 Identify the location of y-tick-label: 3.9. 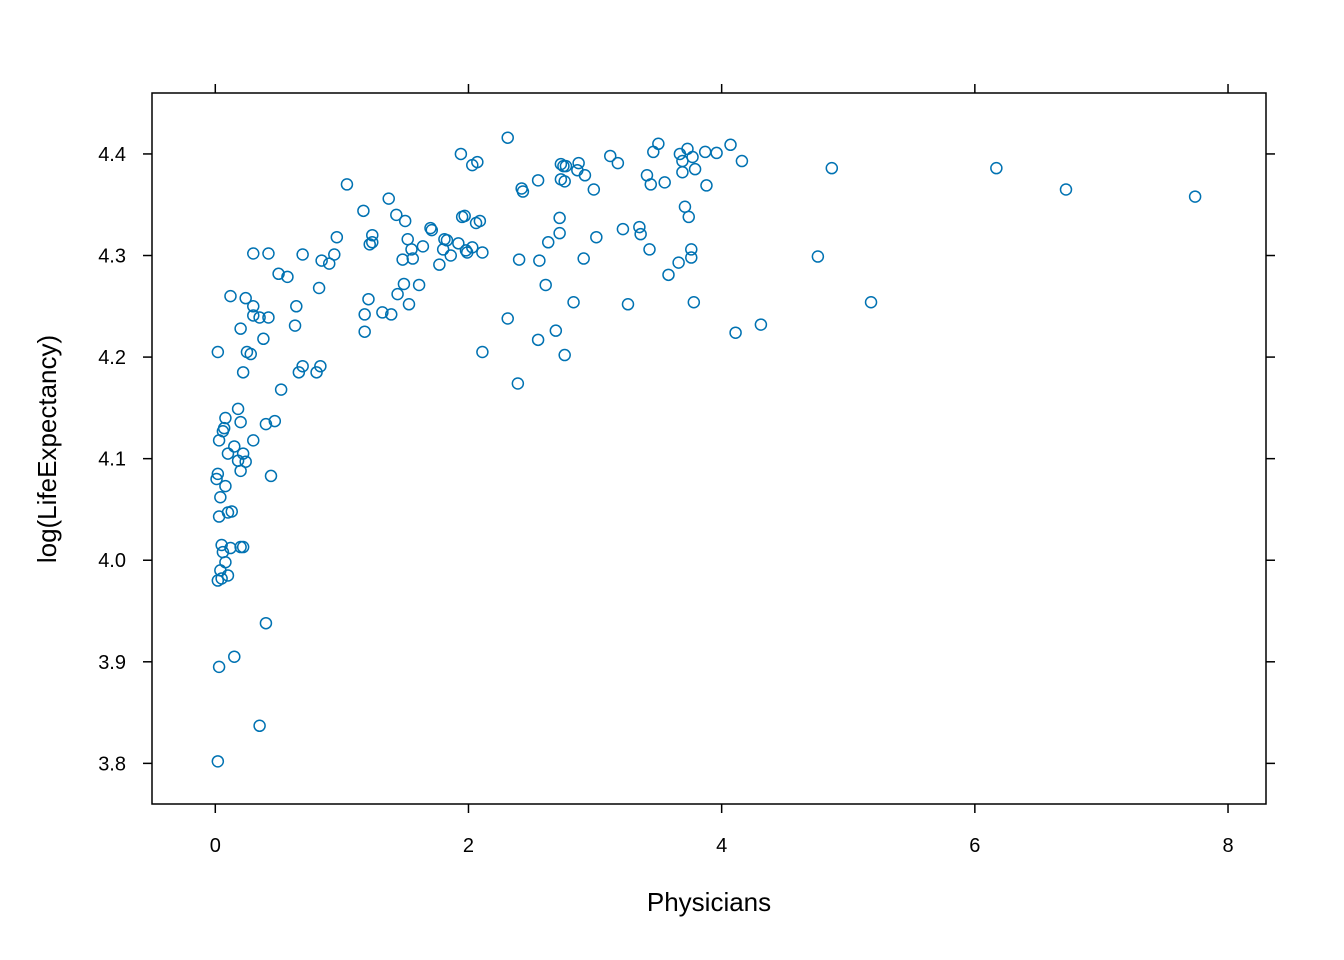
(112, 663).